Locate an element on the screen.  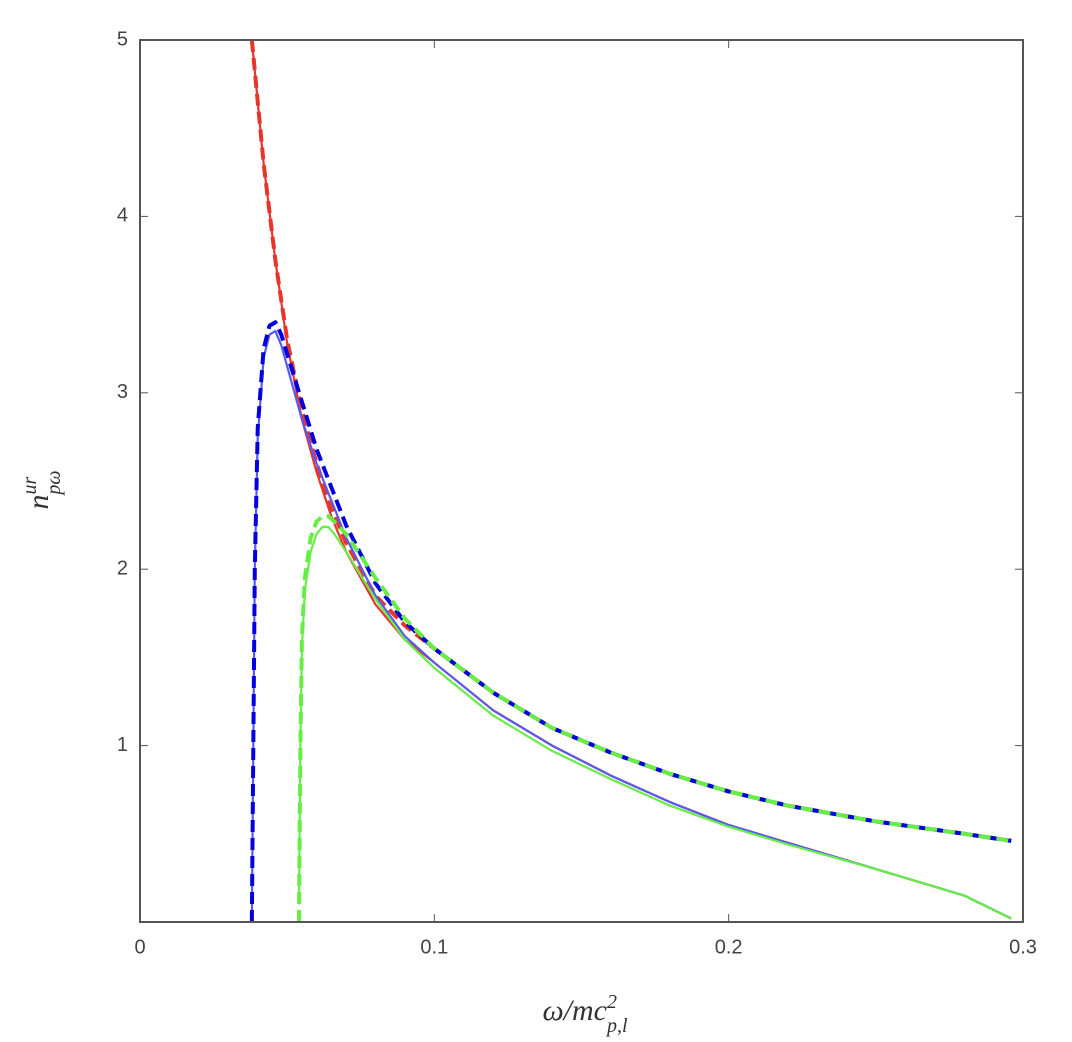
x-tick-label: 0.2 is located at coordinates (729, 947).